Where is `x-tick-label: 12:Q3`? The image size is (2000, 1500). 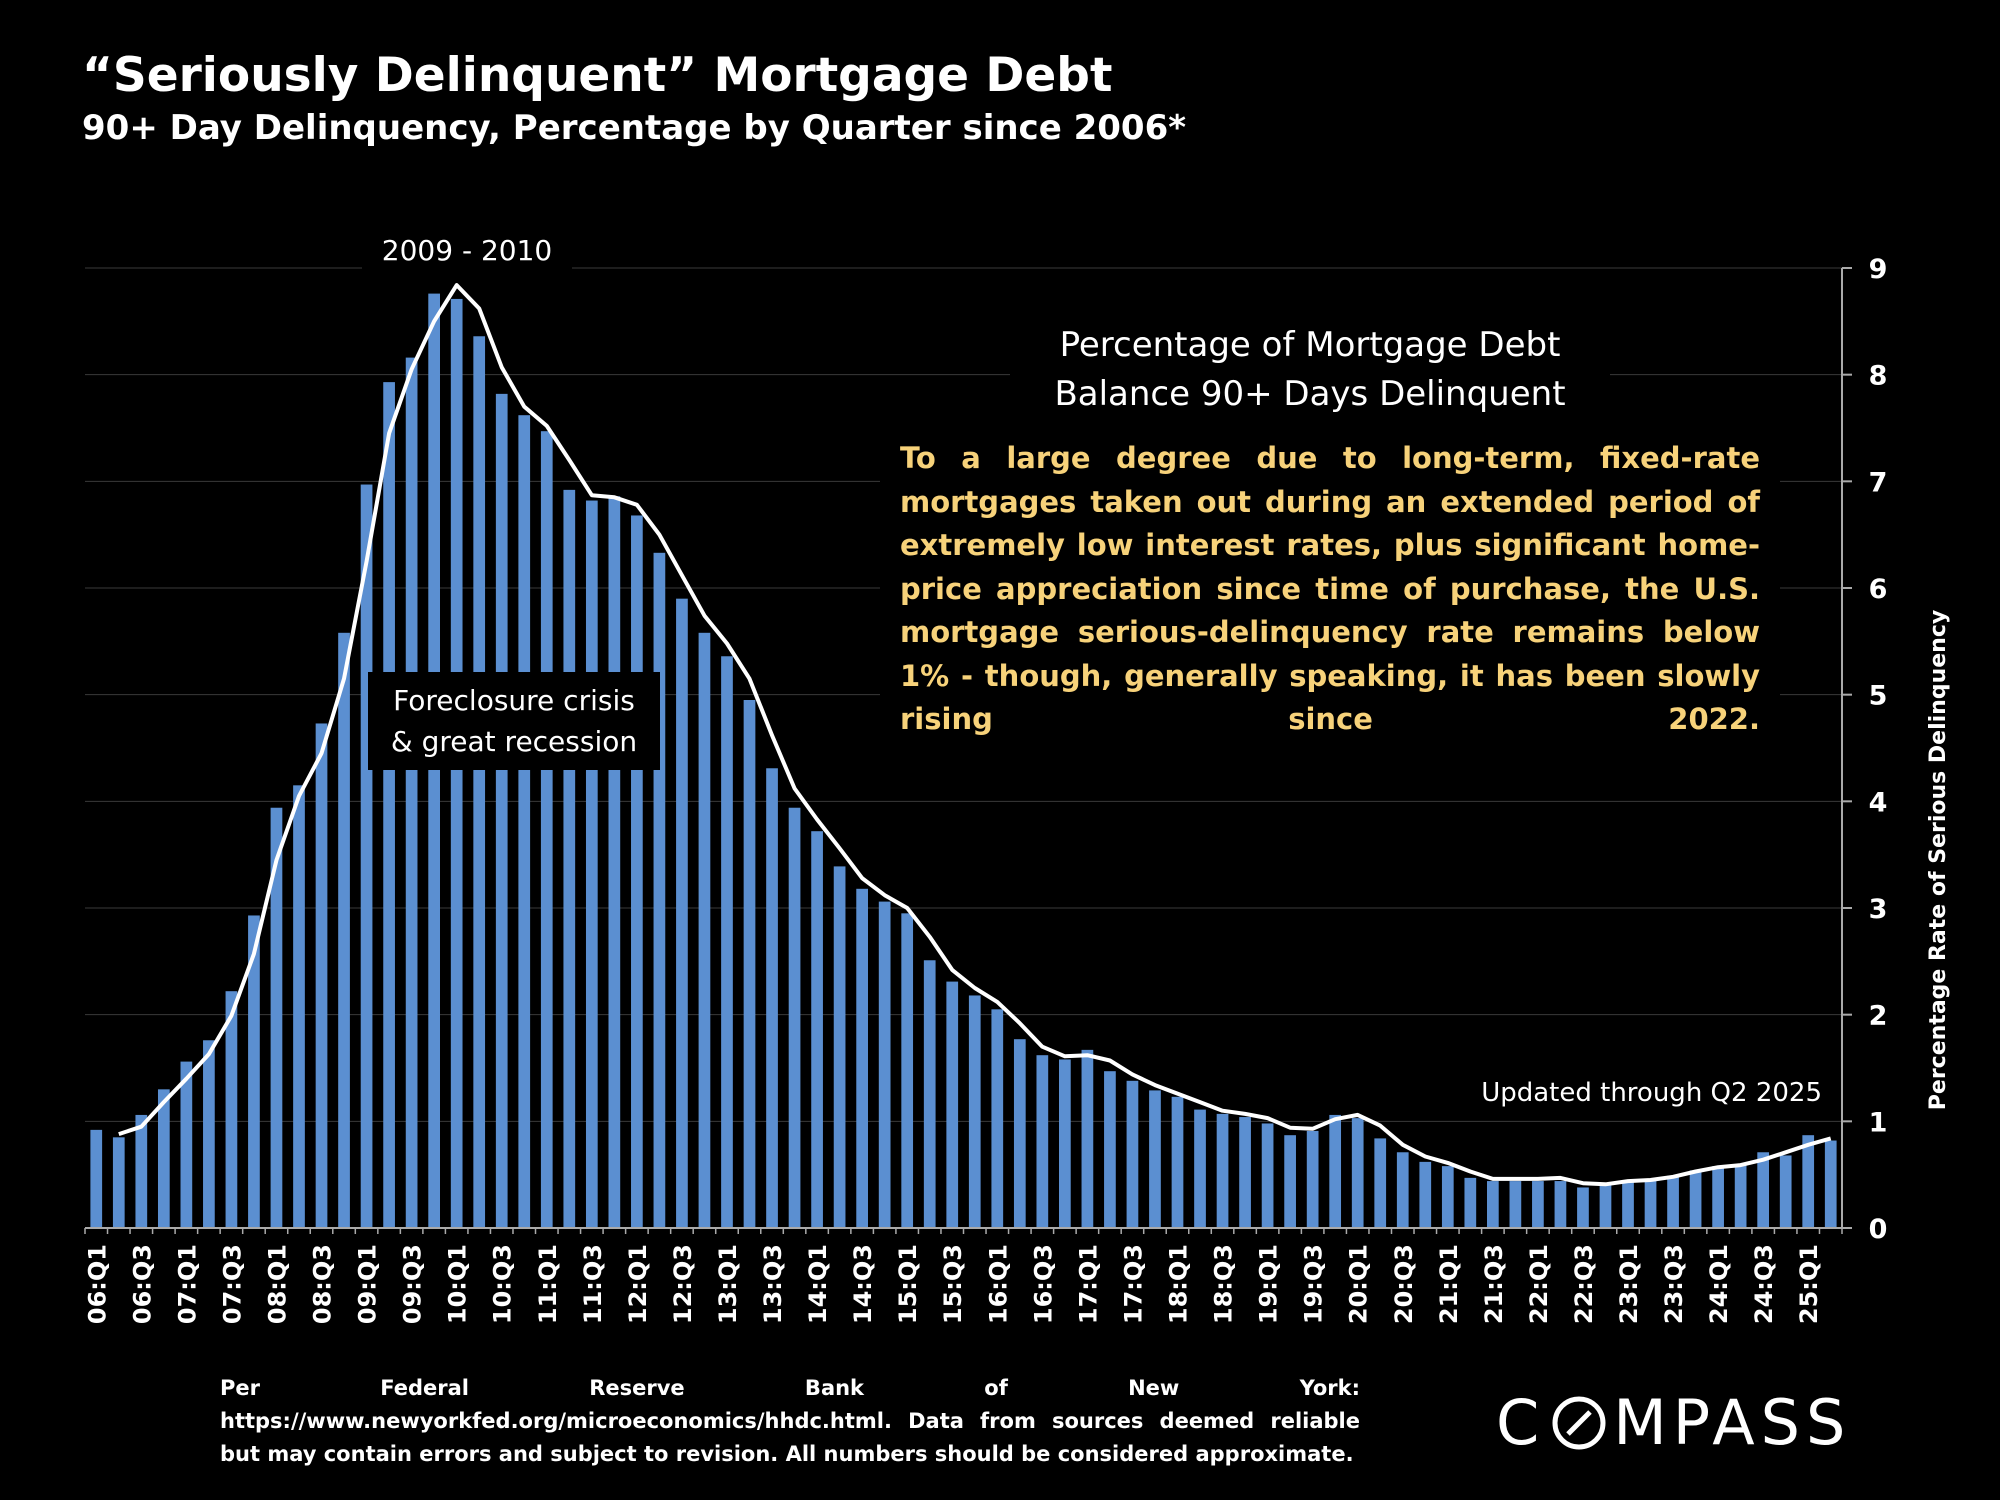 x-tick-label: 12:Q3 is located at coordinates (683, 1284).